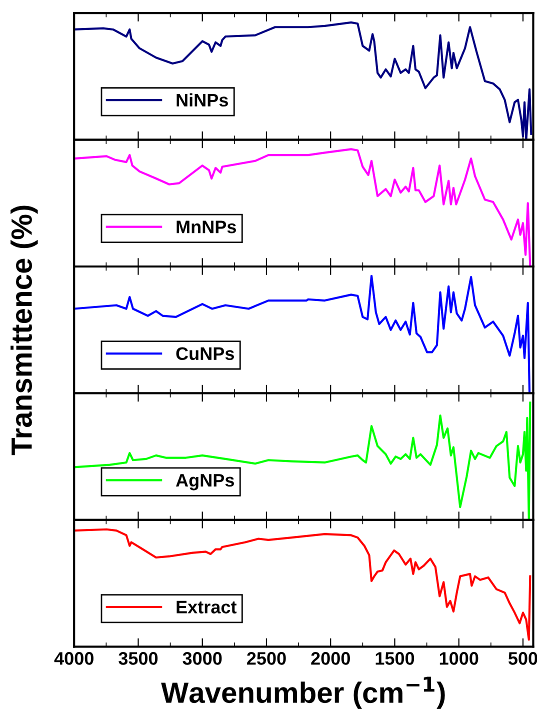  Describe the element at coordinates (395, 658) in the screenshot. I see `x-tick-label: 1500` at that location.